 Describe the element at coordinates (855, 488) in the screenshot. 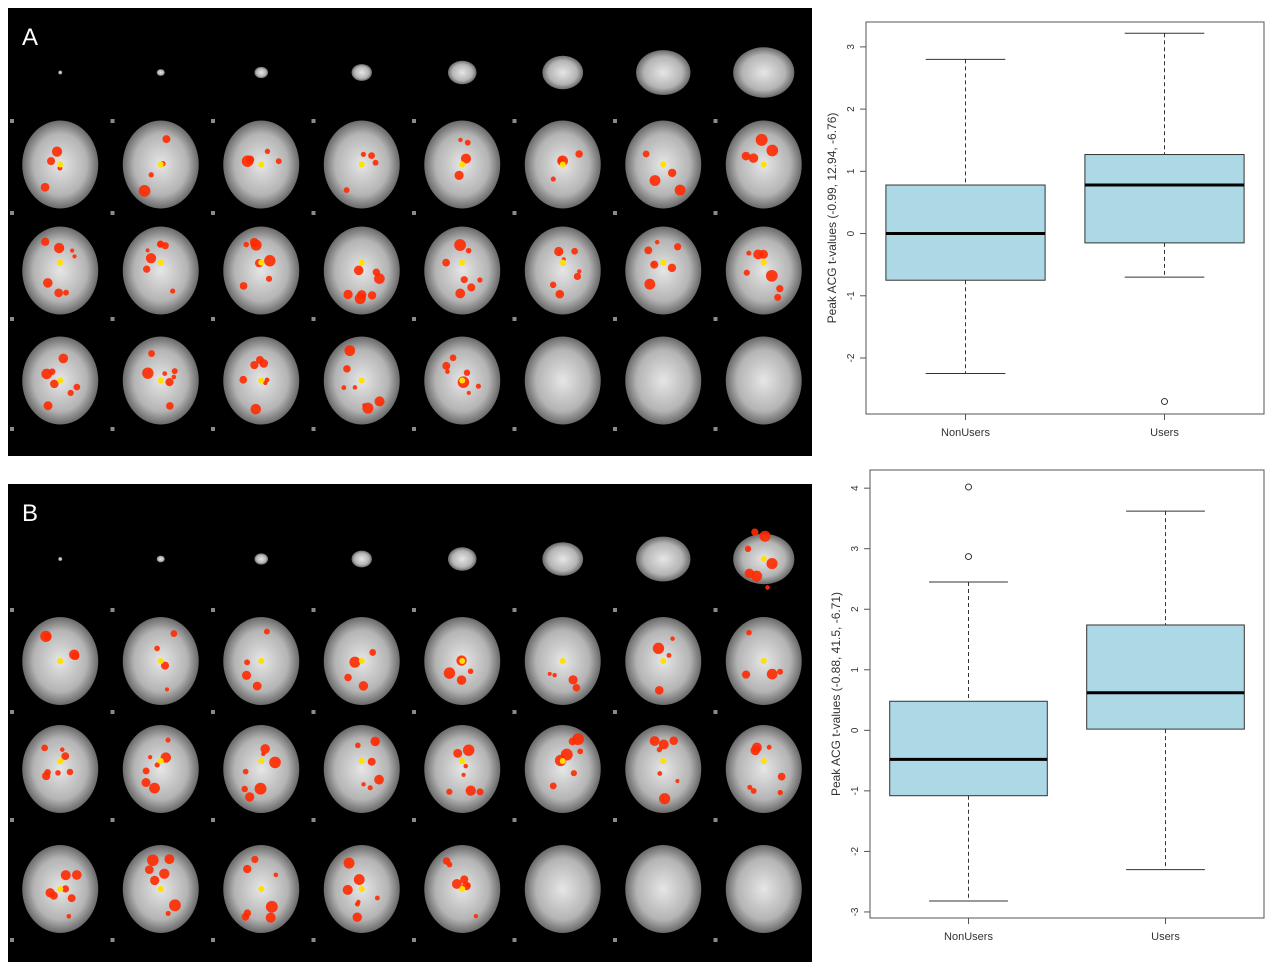

I see `y-tick-label: 4` at that location.